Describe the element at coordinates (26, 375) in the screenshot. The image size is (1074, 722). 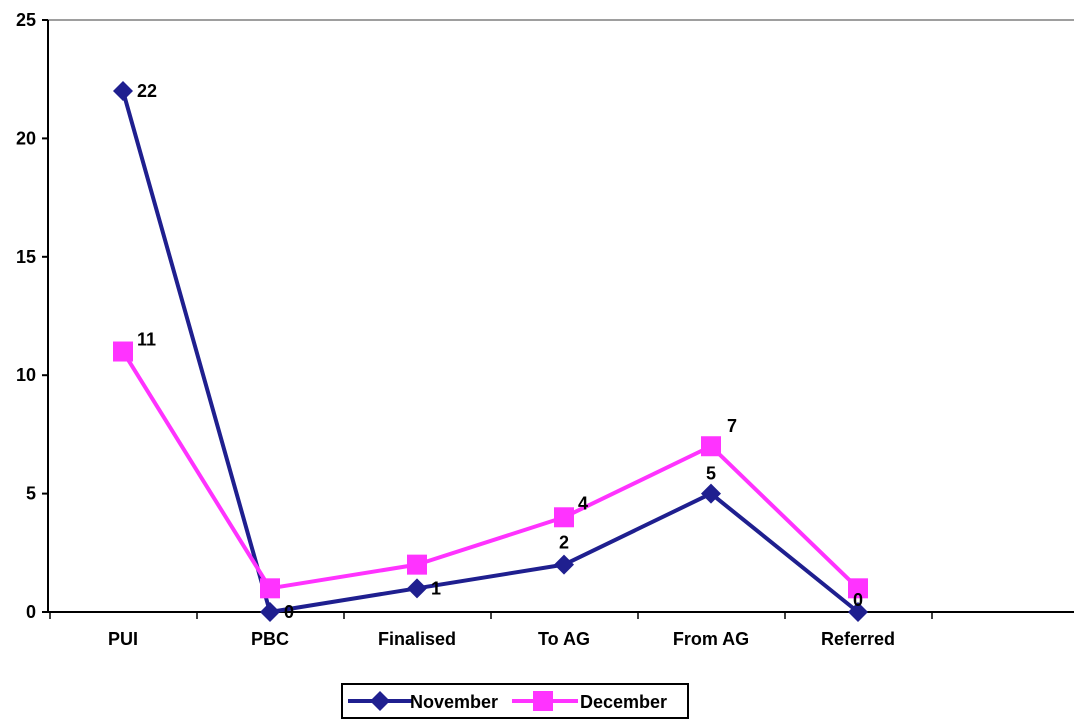
I see `y-tick-label: 10` at that location.